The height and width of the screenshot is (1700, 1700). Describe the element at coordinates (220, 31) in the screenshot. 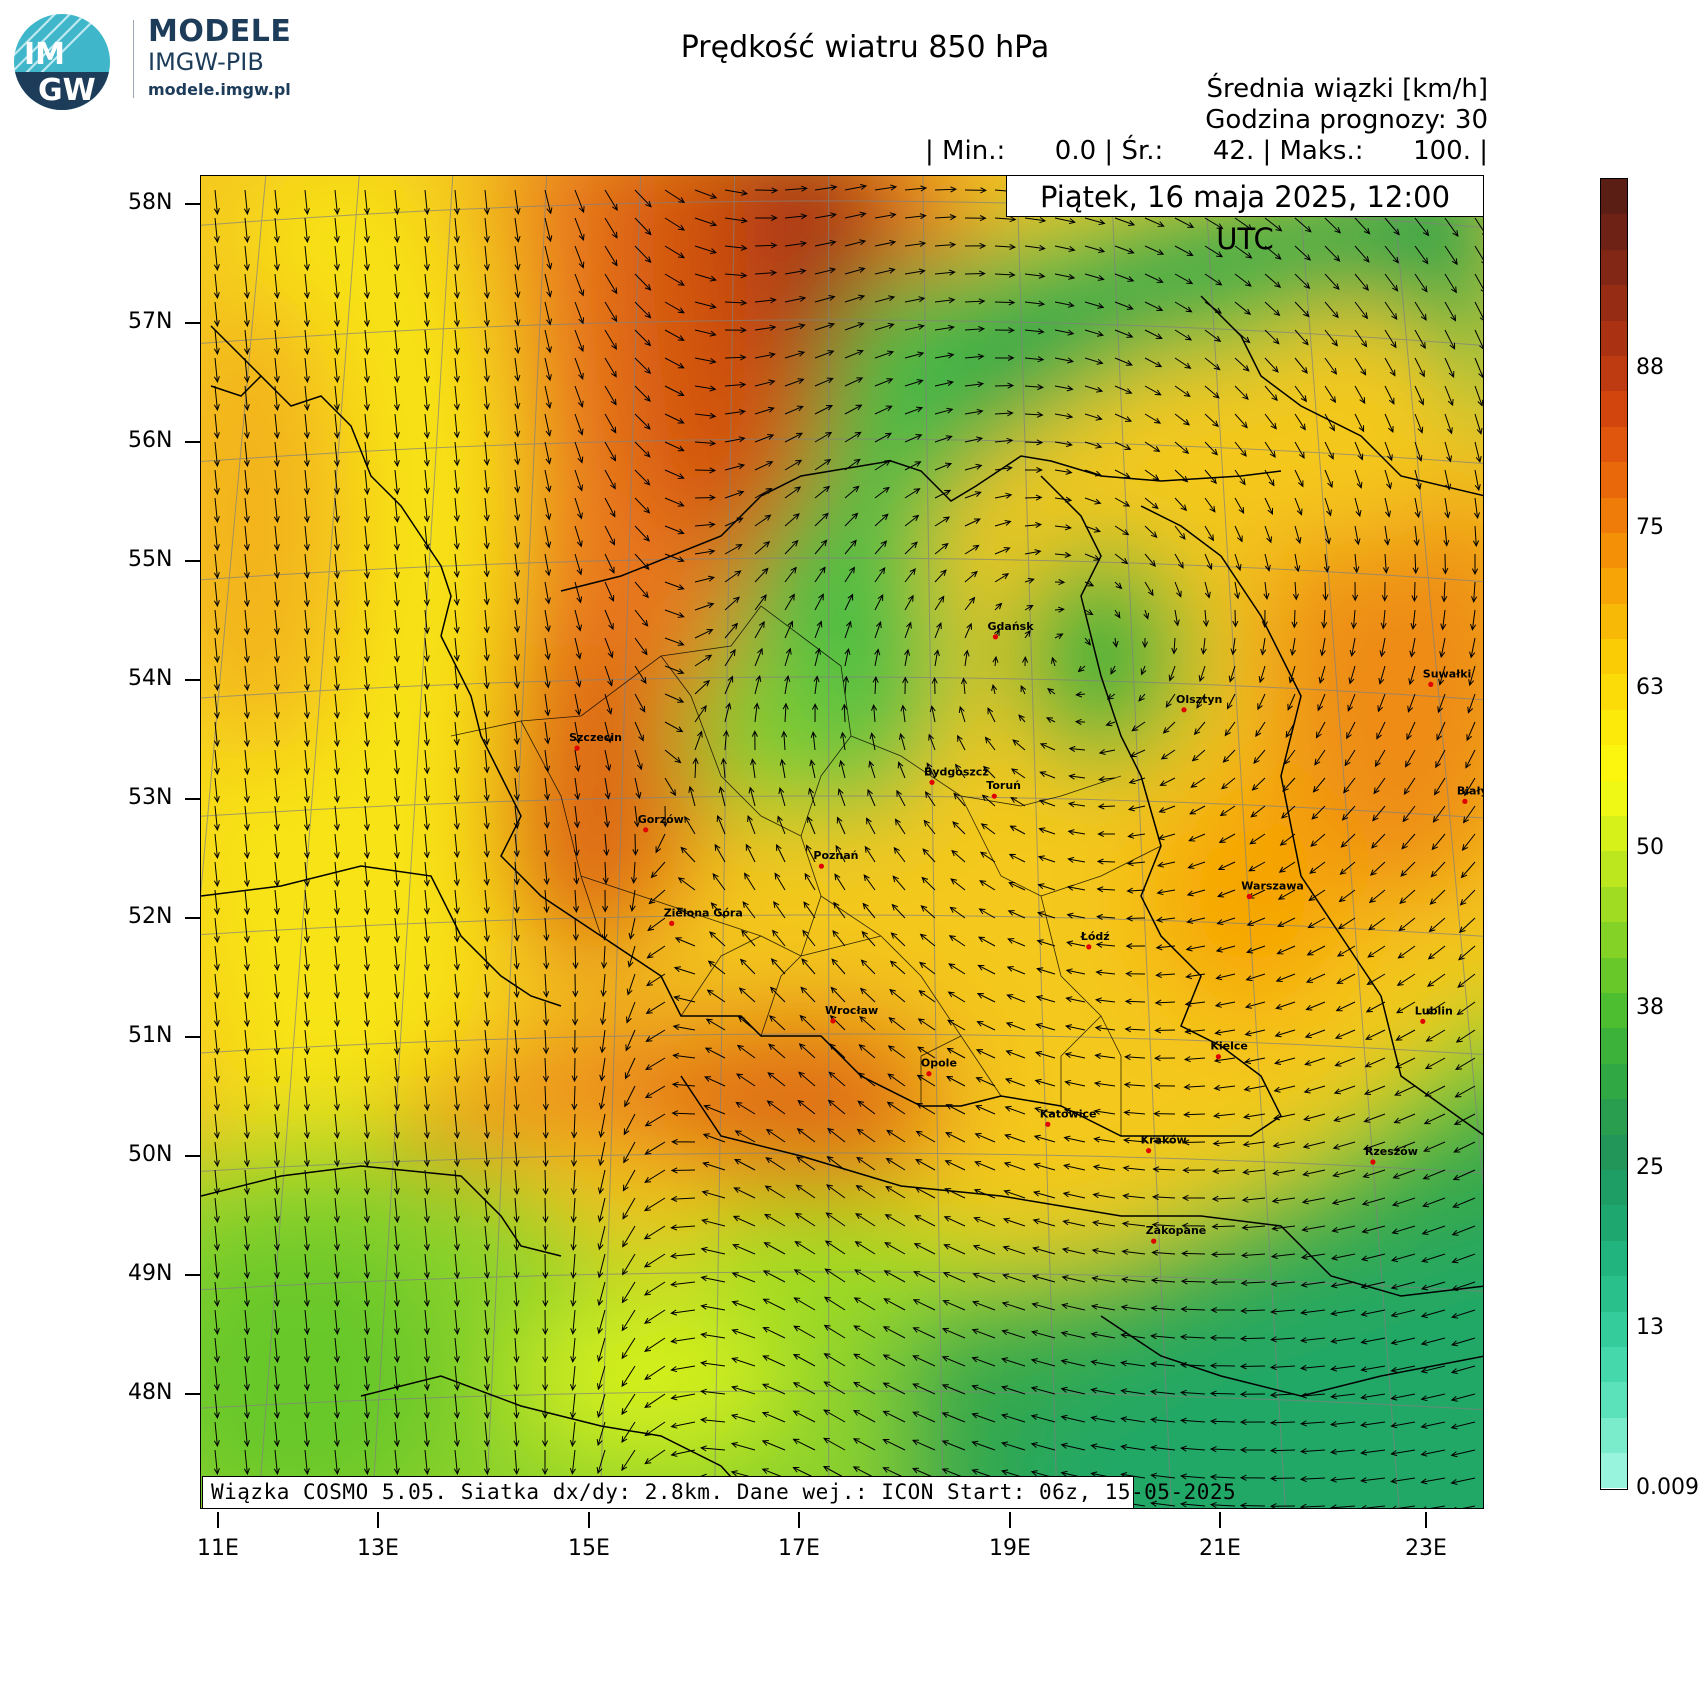

I see `brand-name: MODELE` at that location.